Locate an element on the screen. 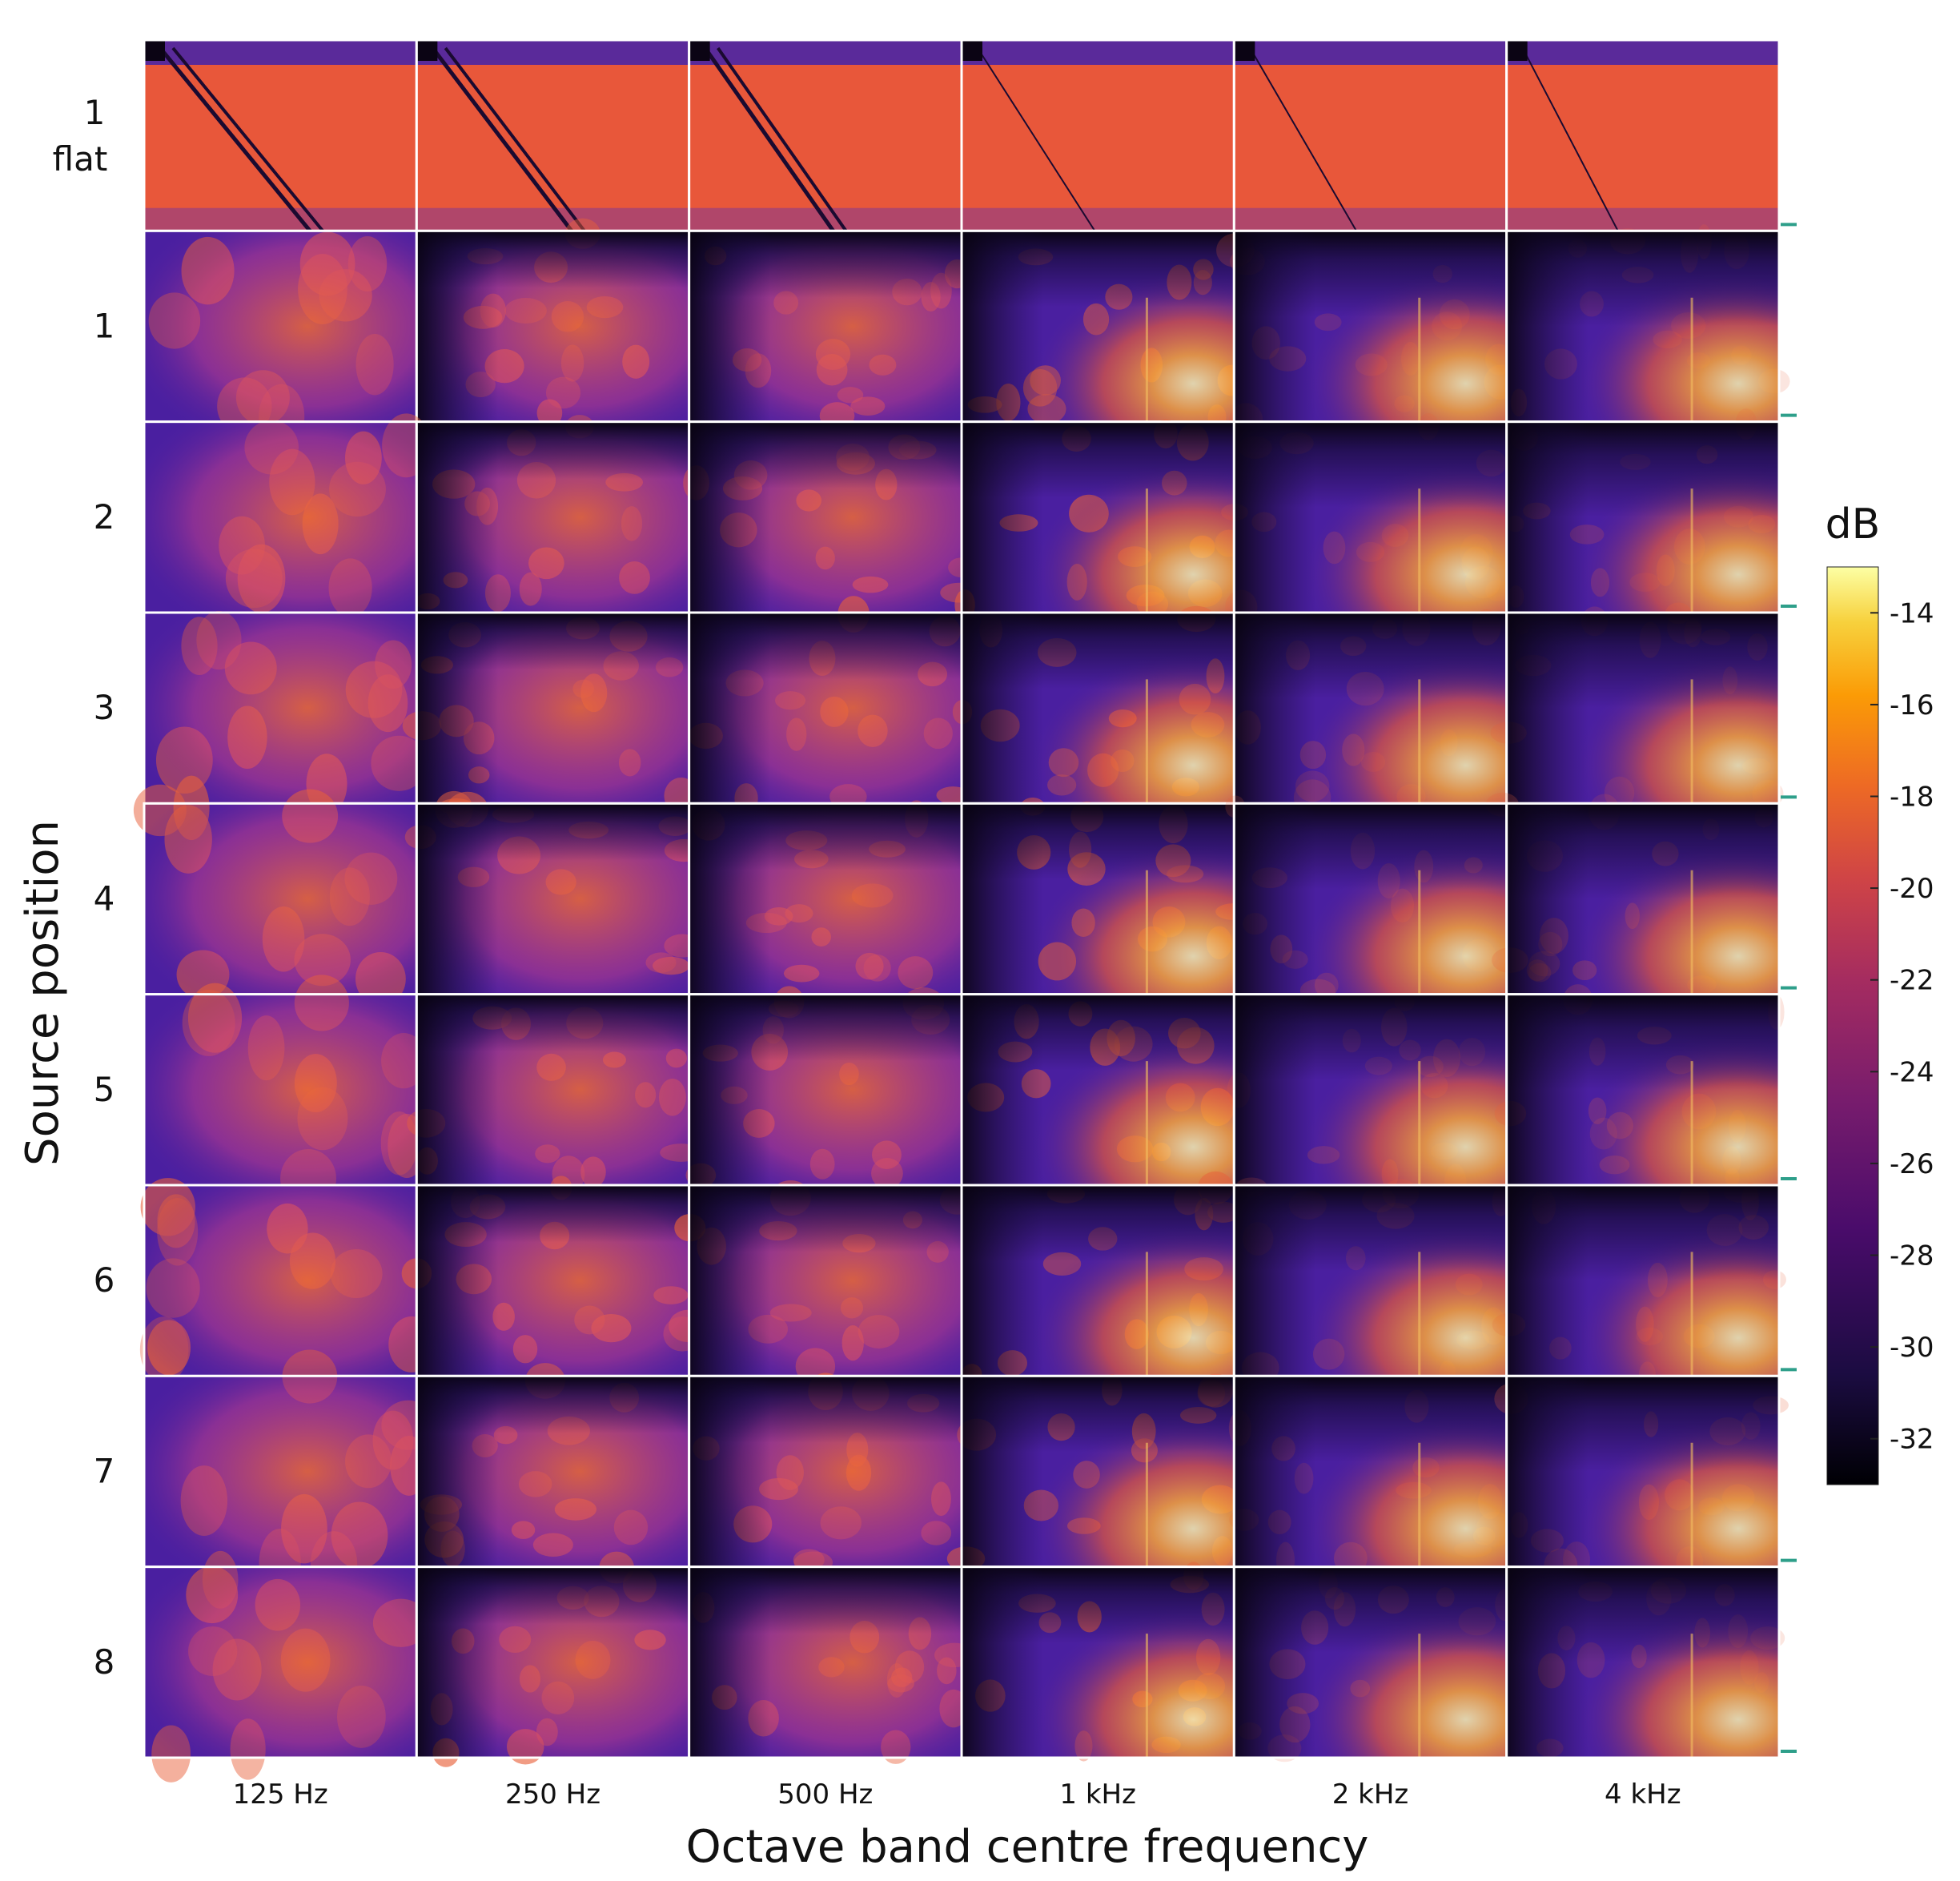 The height and width of the screenshot is (1881, 1960). heatmap-panel-r2-c3 is located at coordinates (829, 329).